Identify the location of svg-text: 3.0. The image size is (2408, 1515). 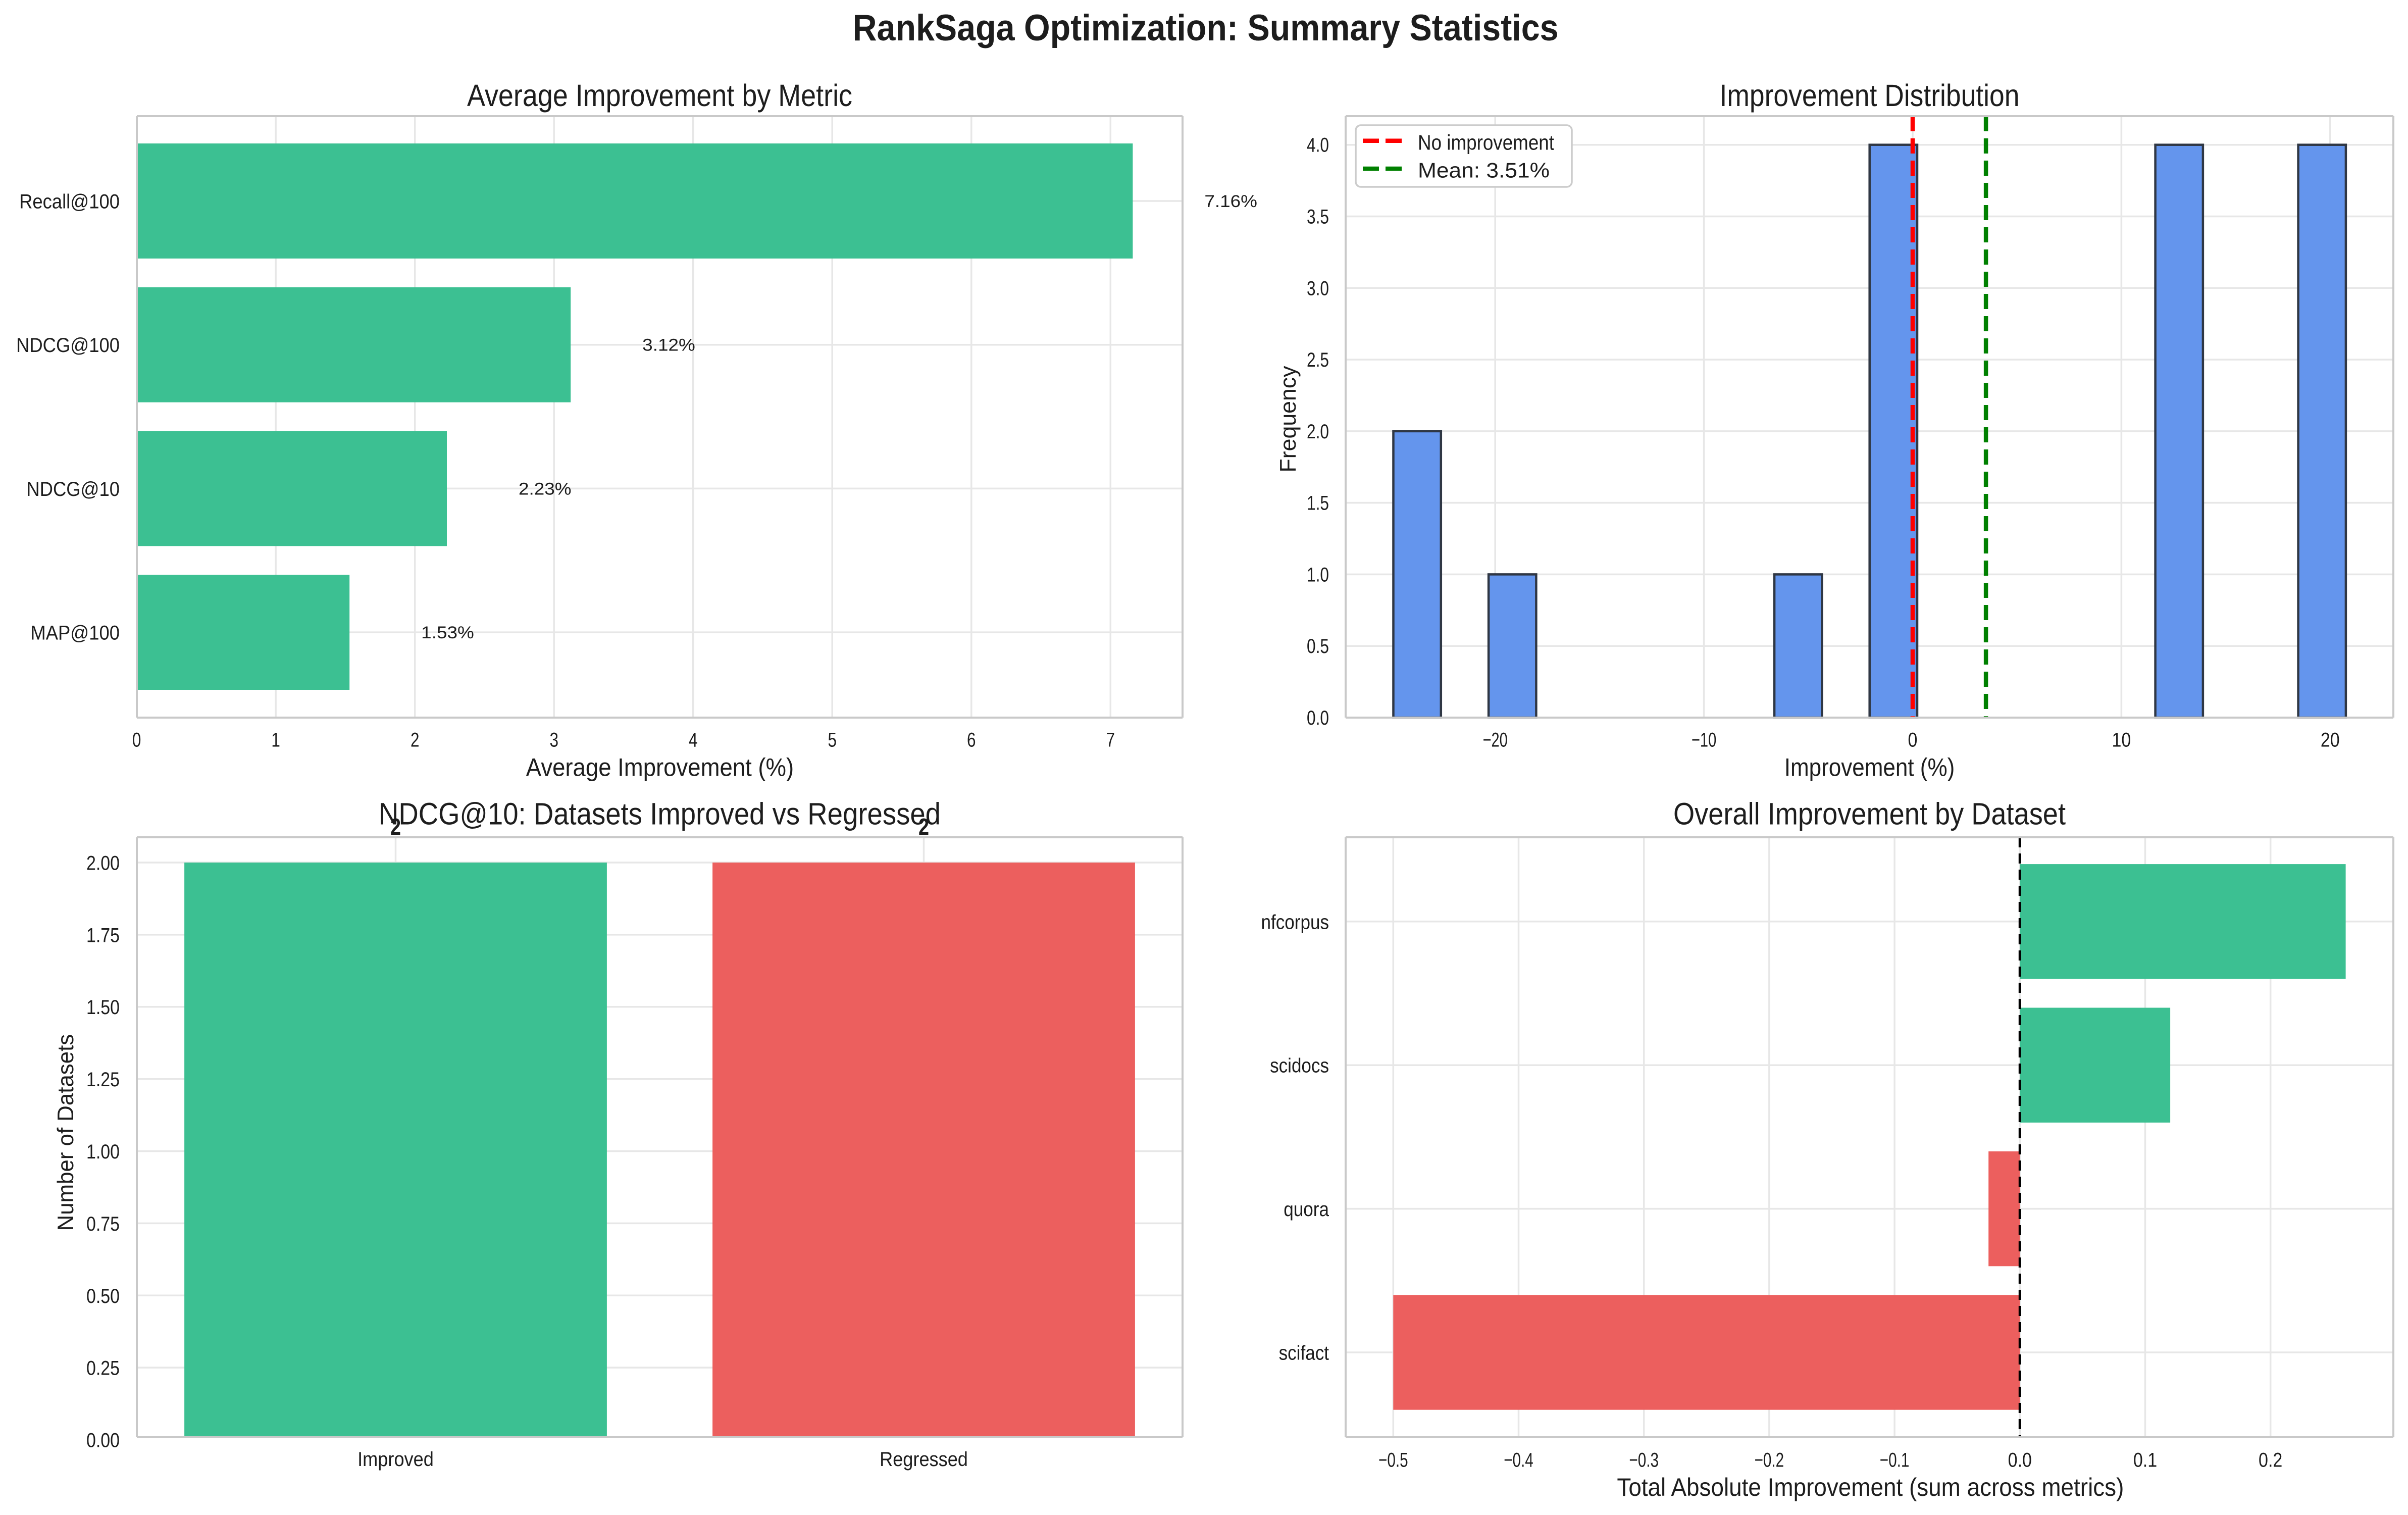
(1318, 288).